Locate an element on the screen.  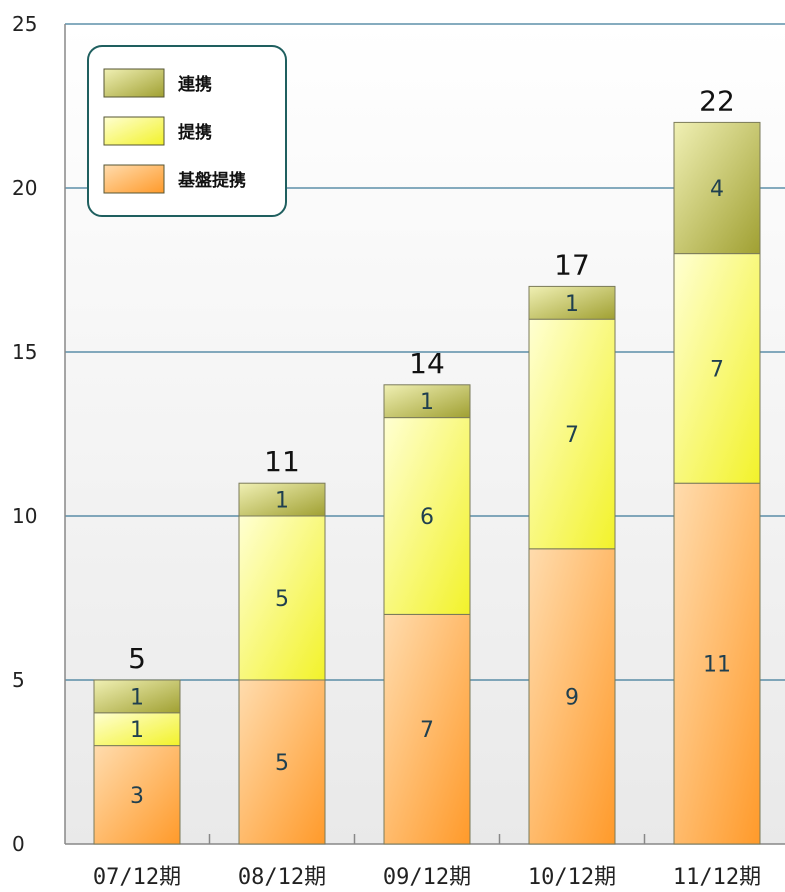
total-value-label: 14 is located at coordinates (427, 363).